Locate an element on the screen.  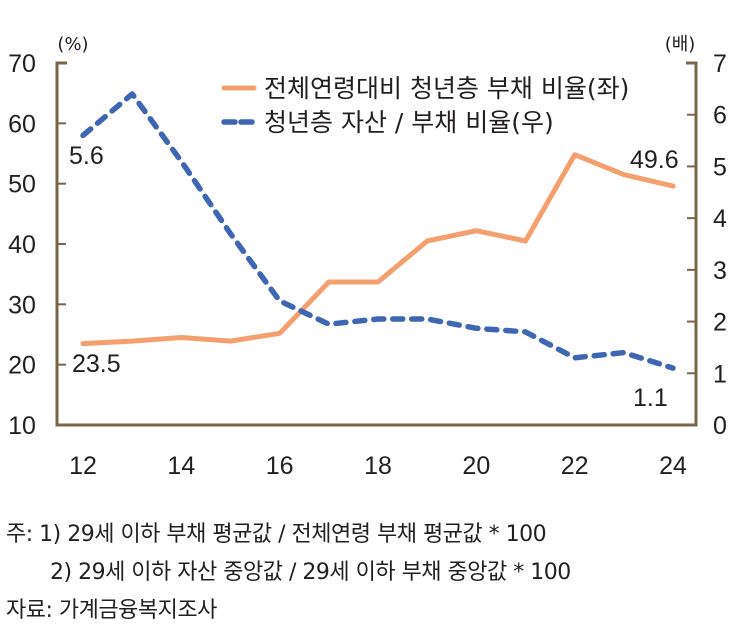
right-axis-unit: (배) is located at coordinates (680, 44).